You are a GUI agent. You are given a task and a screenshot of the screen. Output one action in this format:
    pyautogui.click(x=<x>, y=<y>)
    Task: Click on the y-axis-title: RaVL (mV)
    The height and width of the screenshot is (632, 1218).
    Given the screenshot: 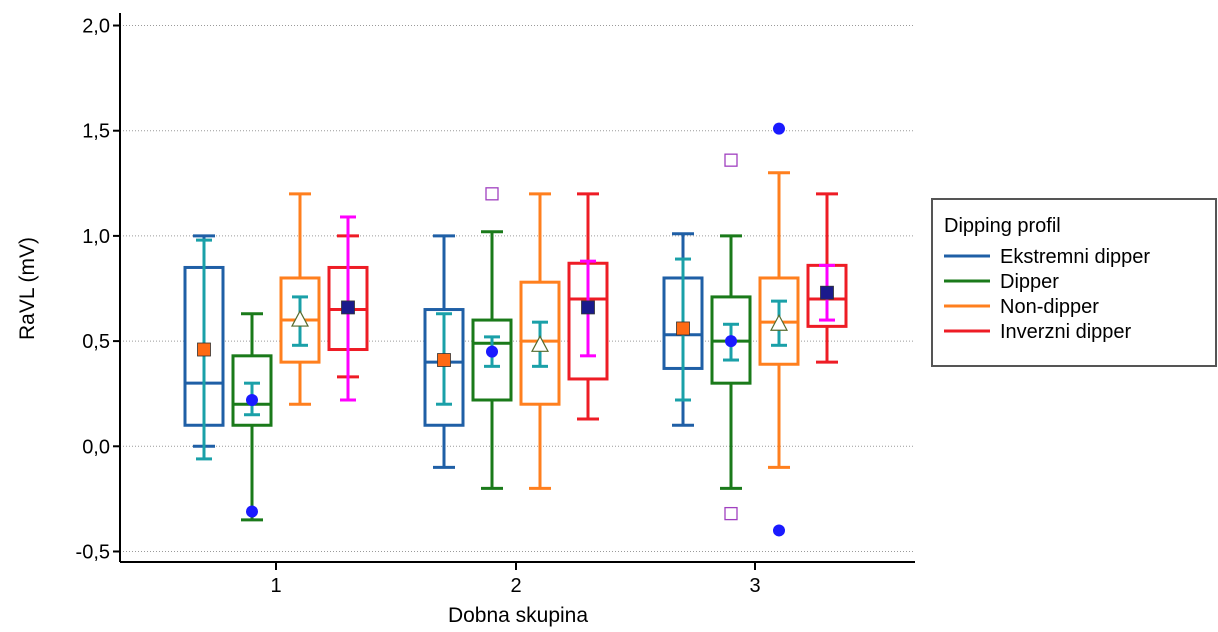 What is the action you would take?
    pyautogui.click(x=27, y=288)
    